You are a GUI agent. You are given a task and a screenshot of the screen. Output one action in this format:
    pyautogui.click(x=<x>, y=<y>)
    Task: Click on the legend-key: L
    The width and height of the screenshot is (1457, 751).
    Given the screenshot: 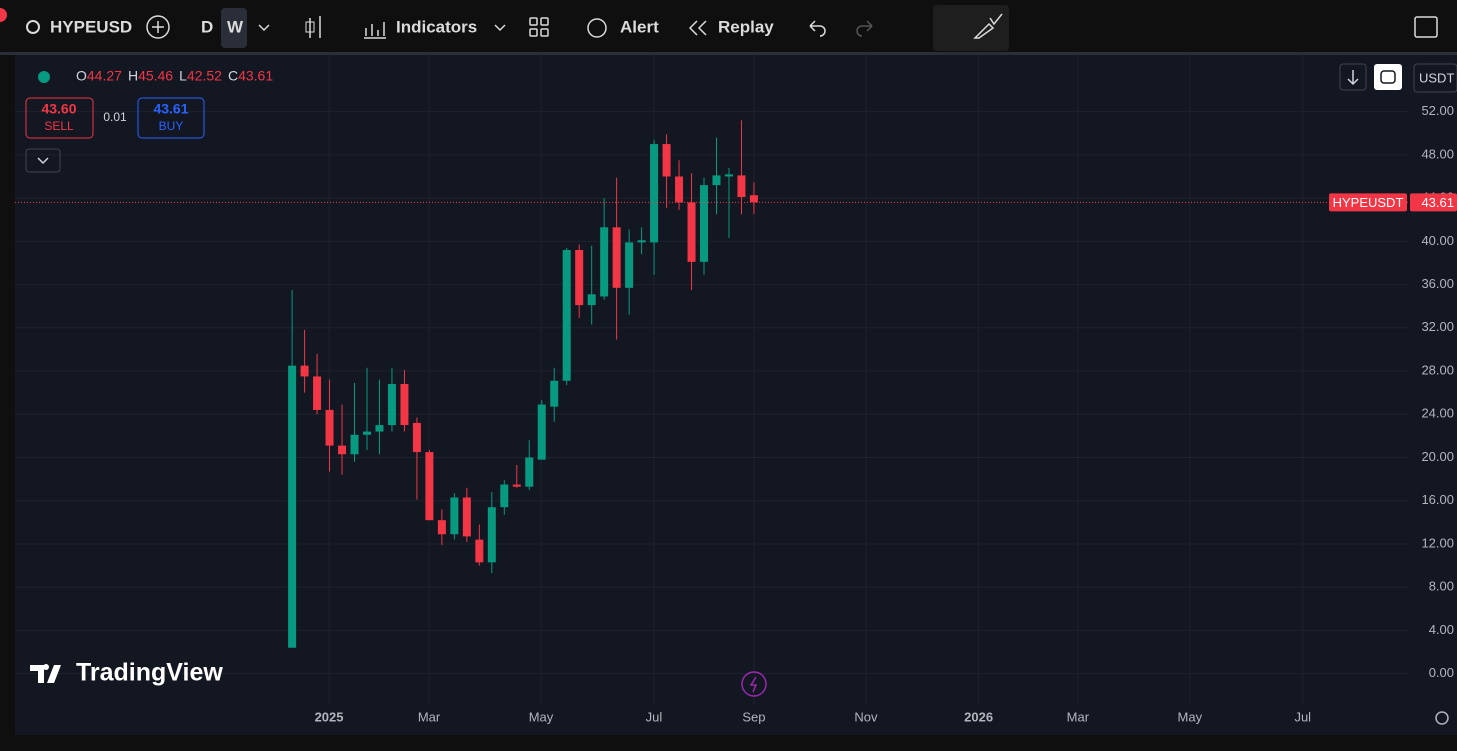 What is the action you would take?
    pyautogui.click(x=183, y=76)
    